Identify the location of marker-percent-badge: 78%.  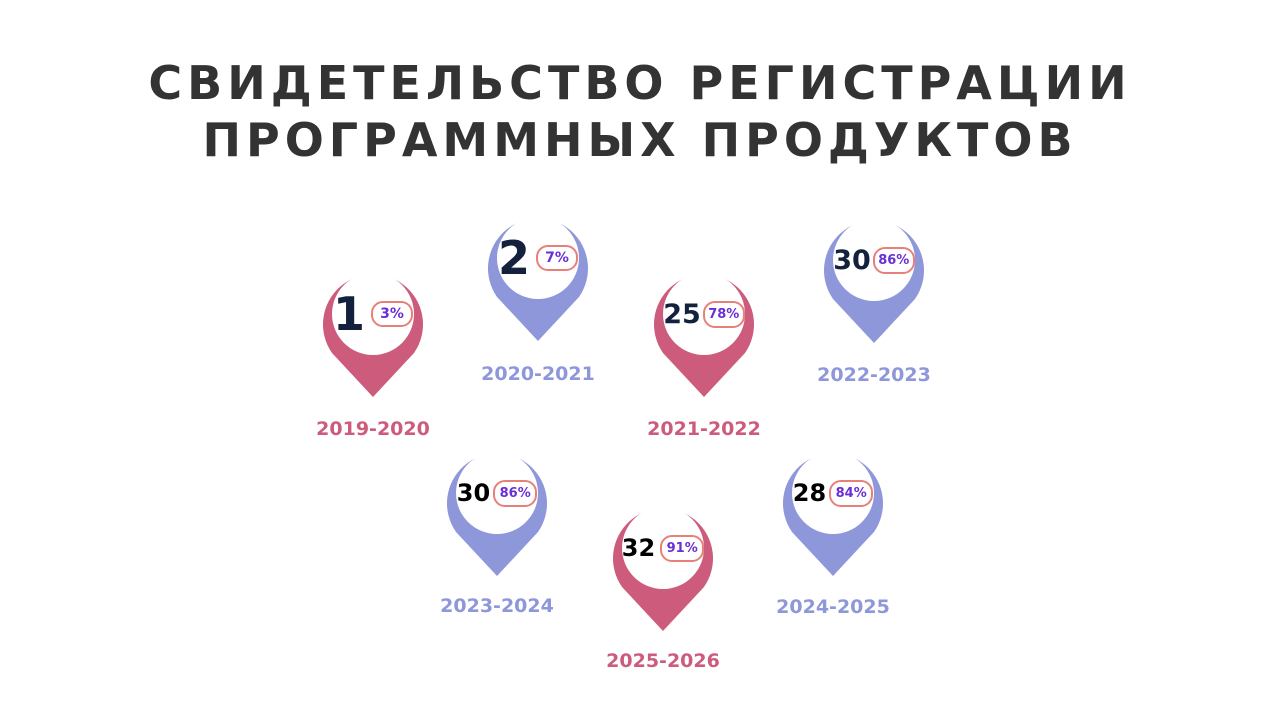
(723, 314).